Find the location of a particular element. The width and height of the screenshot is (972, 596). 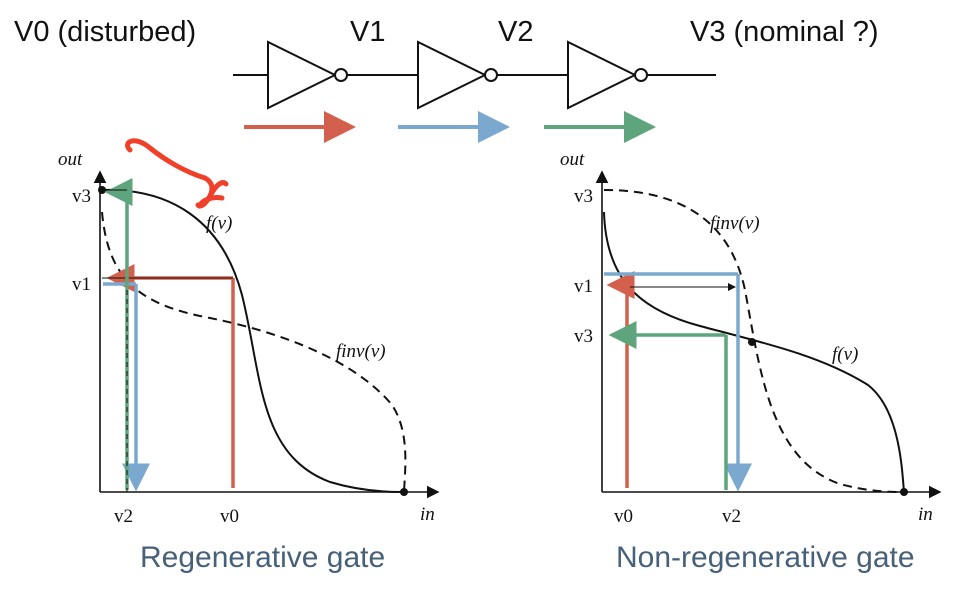

left-y-label-v3: v3 is located at coordinates (81, 196).